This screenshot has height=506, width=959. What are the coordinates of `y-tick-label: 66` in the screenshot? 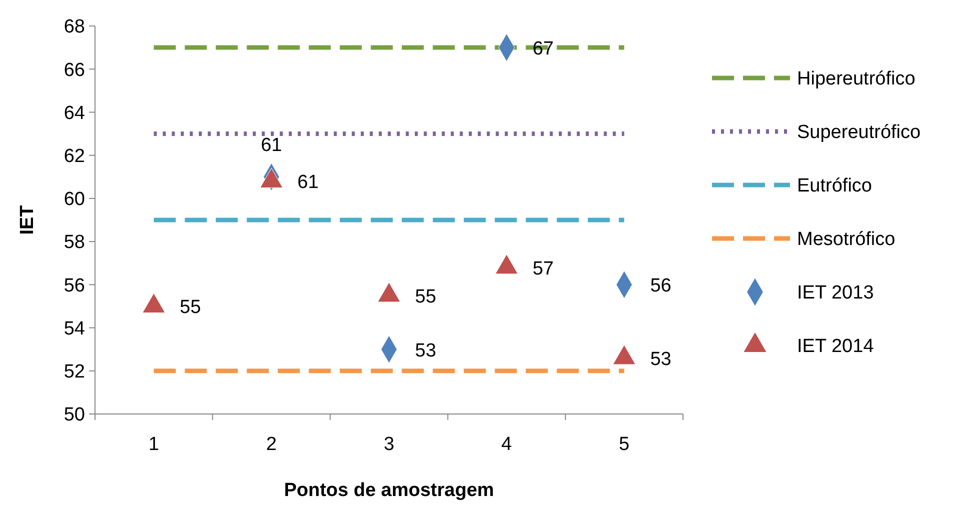 It's located at (74, 70).